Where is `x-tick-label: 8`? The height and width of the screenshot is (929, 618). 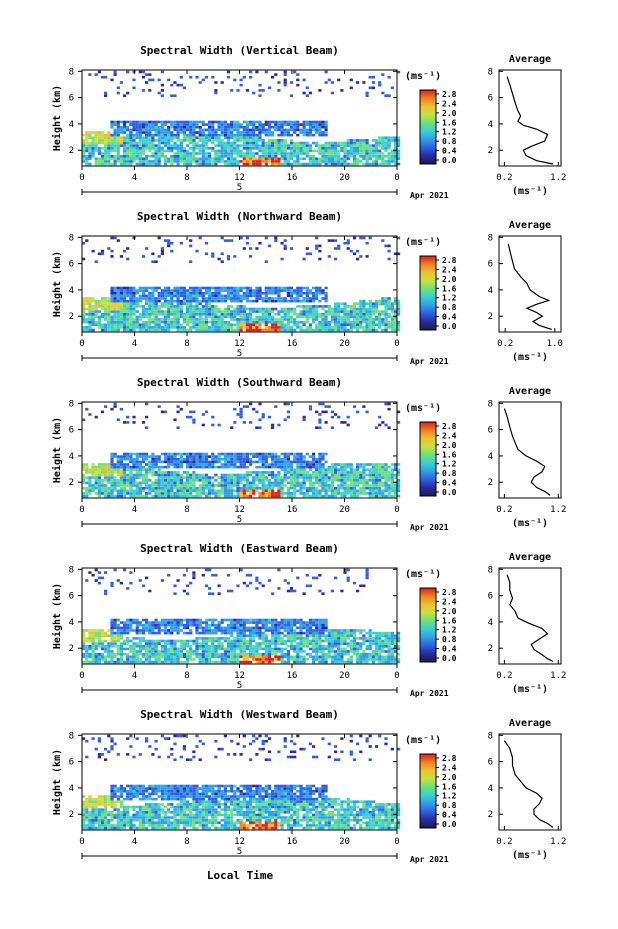 x-tick-label: 8 is located at coordinates (186, 344).